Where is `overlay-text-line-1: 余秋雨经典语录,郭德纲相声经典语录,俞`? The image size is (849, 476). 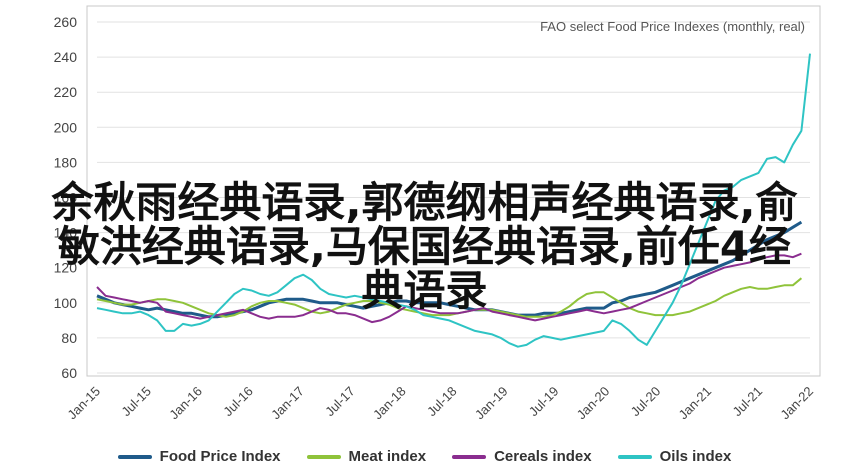 overlay-text-line-1: 余秋雨经典语录,郭德纲相声经典语录,俞 is located at coordinates (424, 202).